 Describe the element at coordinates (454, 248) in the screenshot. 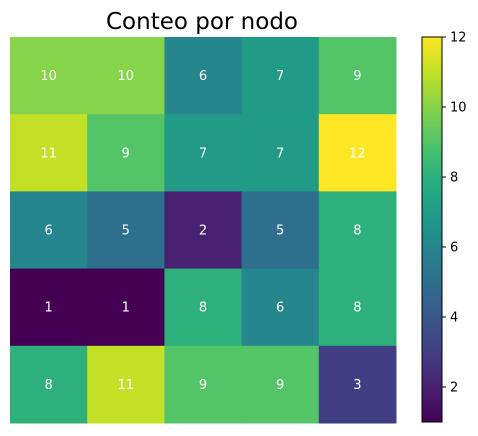

I see `colorbar-tick-label: 6` at that location.